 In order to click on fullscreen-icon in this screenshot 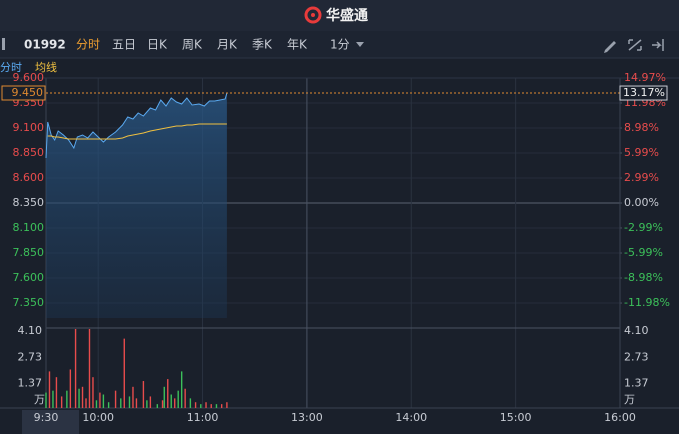, I will do `click(635, 45)`.